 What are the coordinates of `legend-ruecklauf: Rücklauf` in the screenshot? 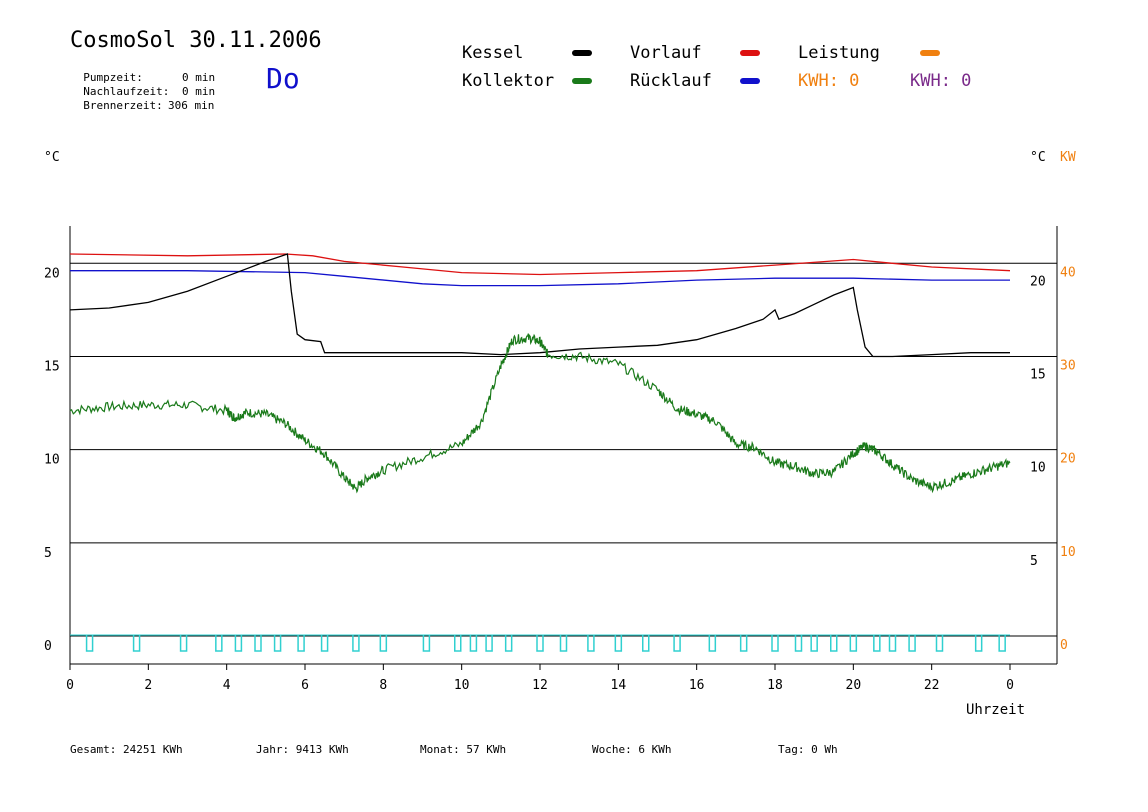 It's located at (671, 81).